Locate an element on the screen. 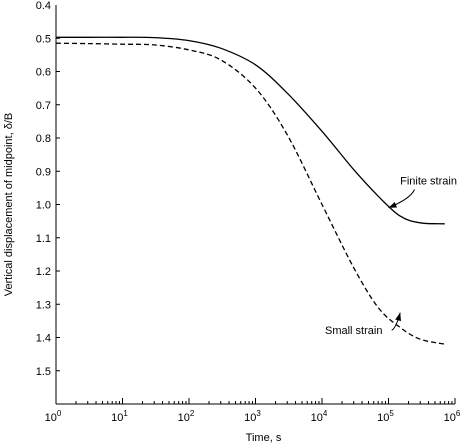 This screenshot has width=464, height=448. y-tick-label: 0.8 is located at coordinates (43, 139).